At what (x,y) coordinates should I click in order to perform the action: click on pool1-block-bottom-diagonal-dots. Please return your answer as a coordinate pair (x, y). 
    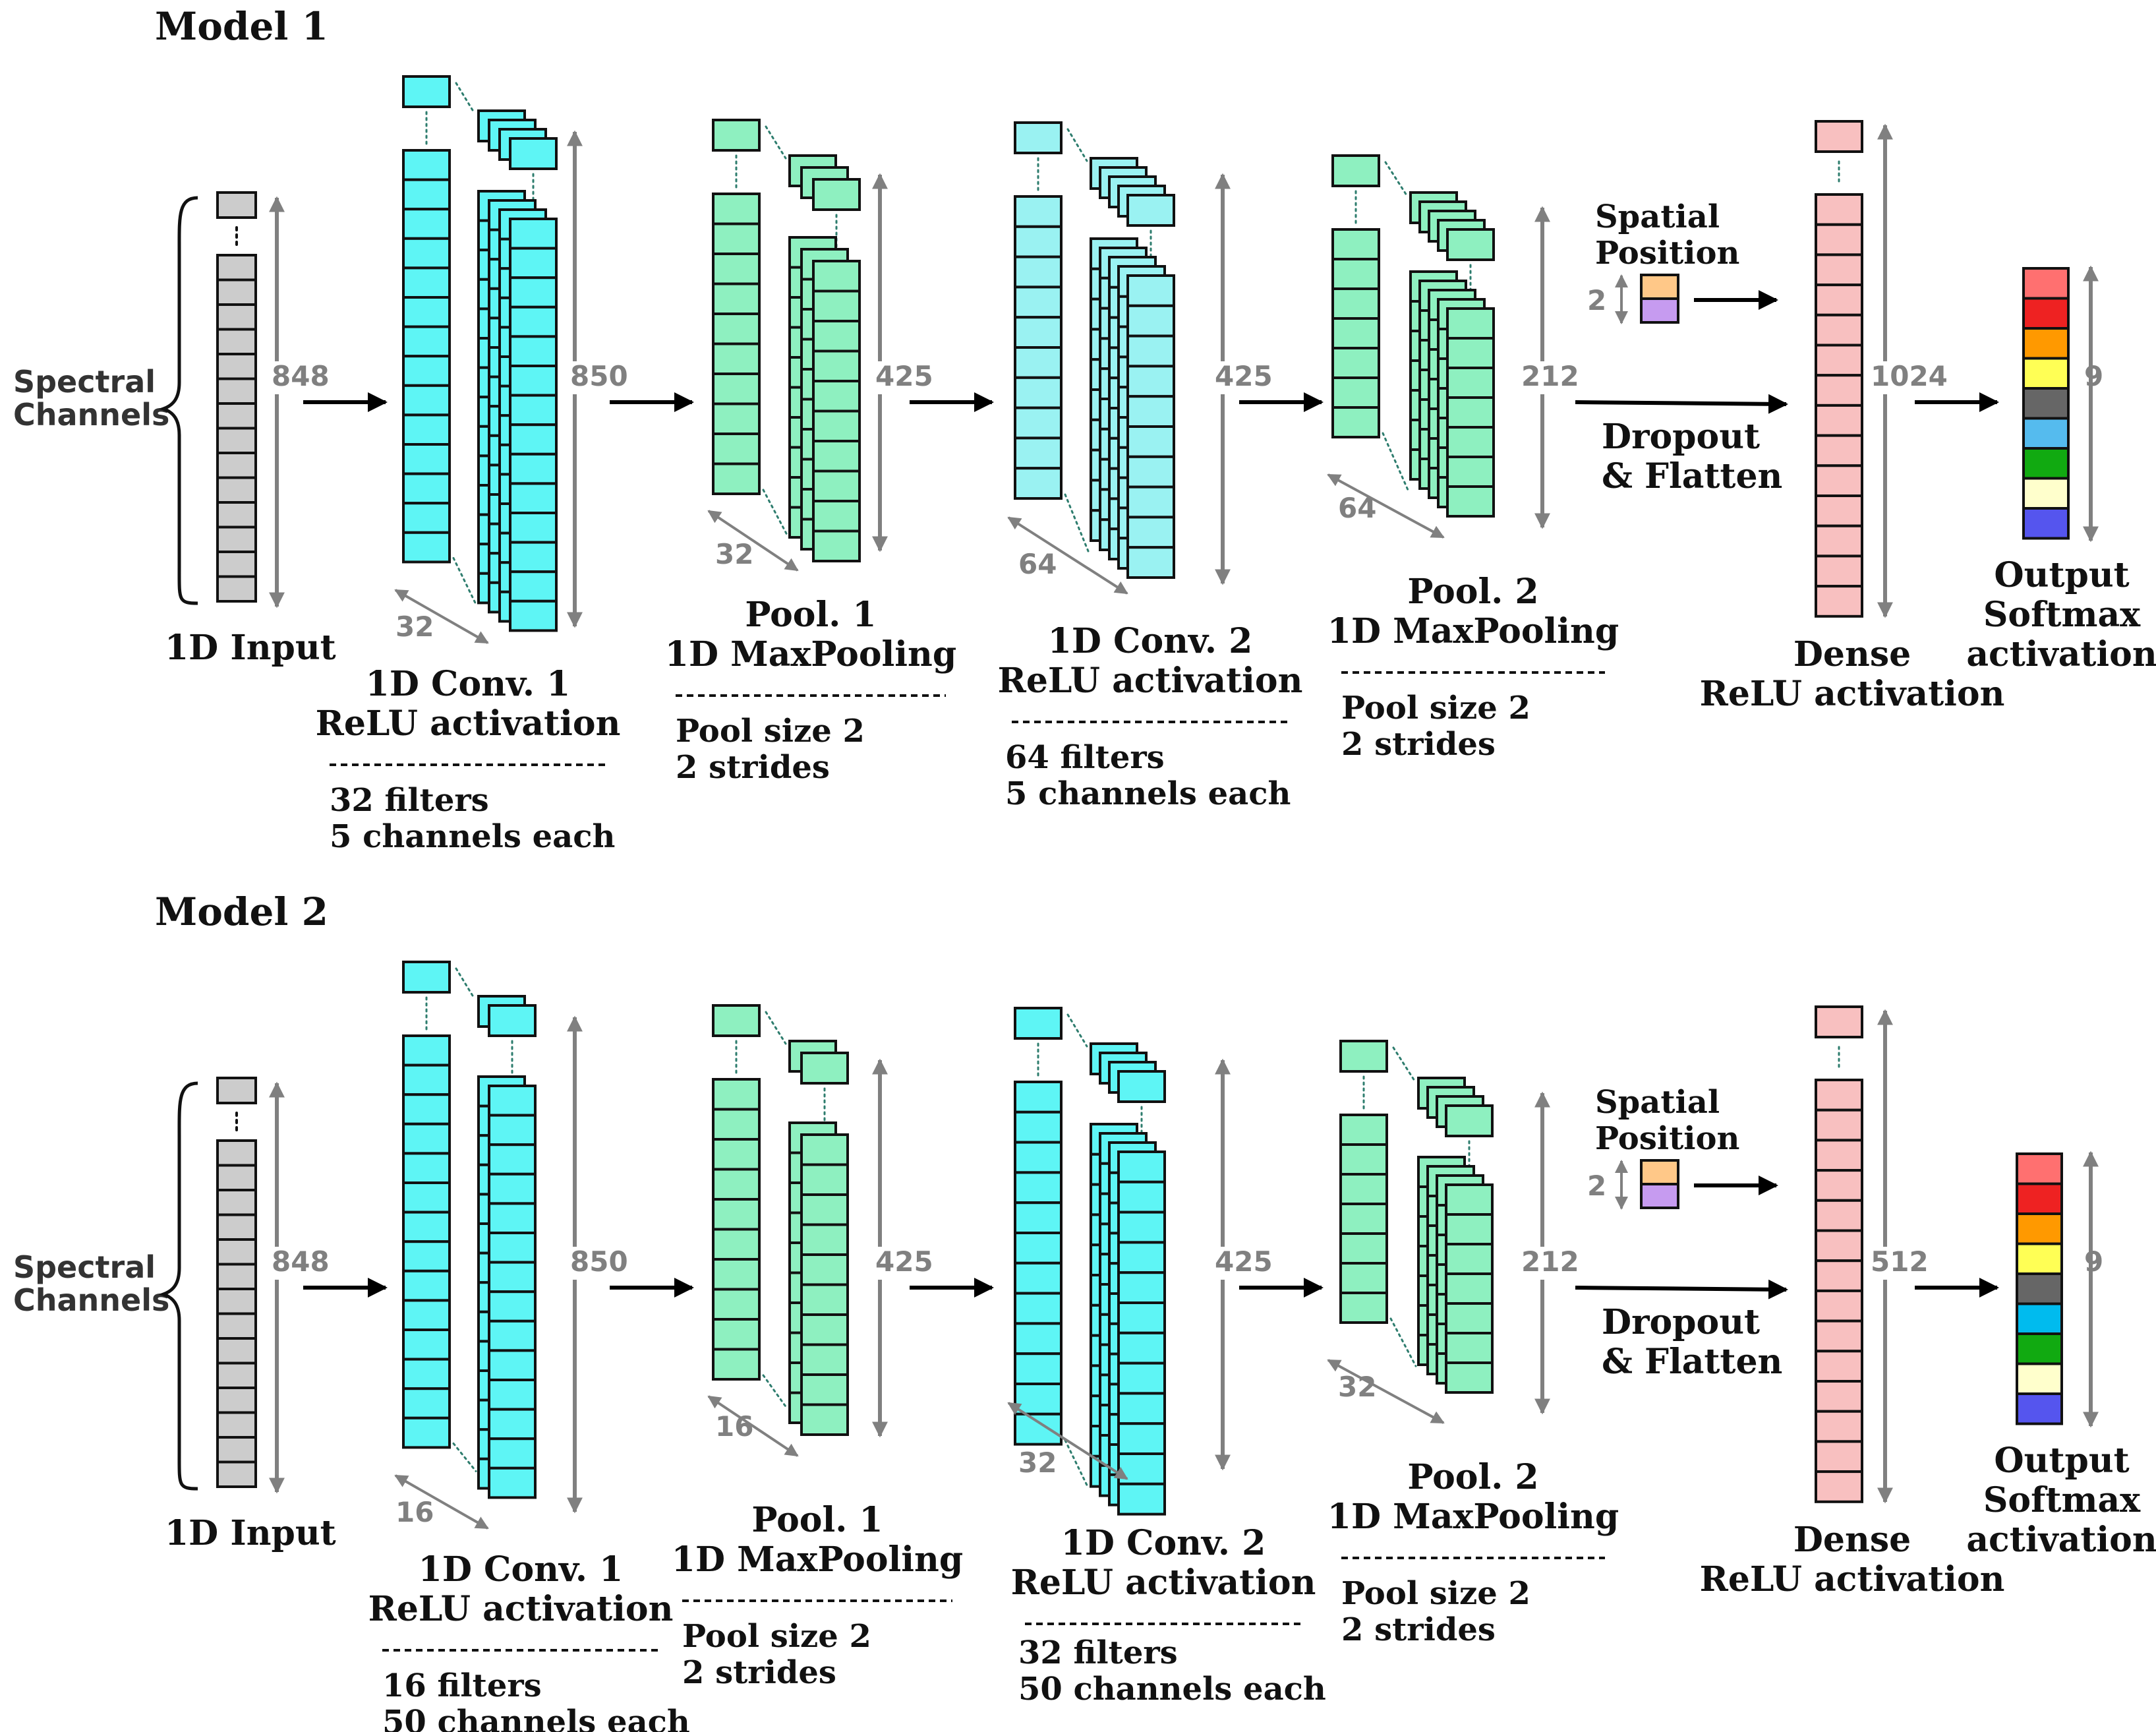
    Looking at the image, I should click on (775, 1392).